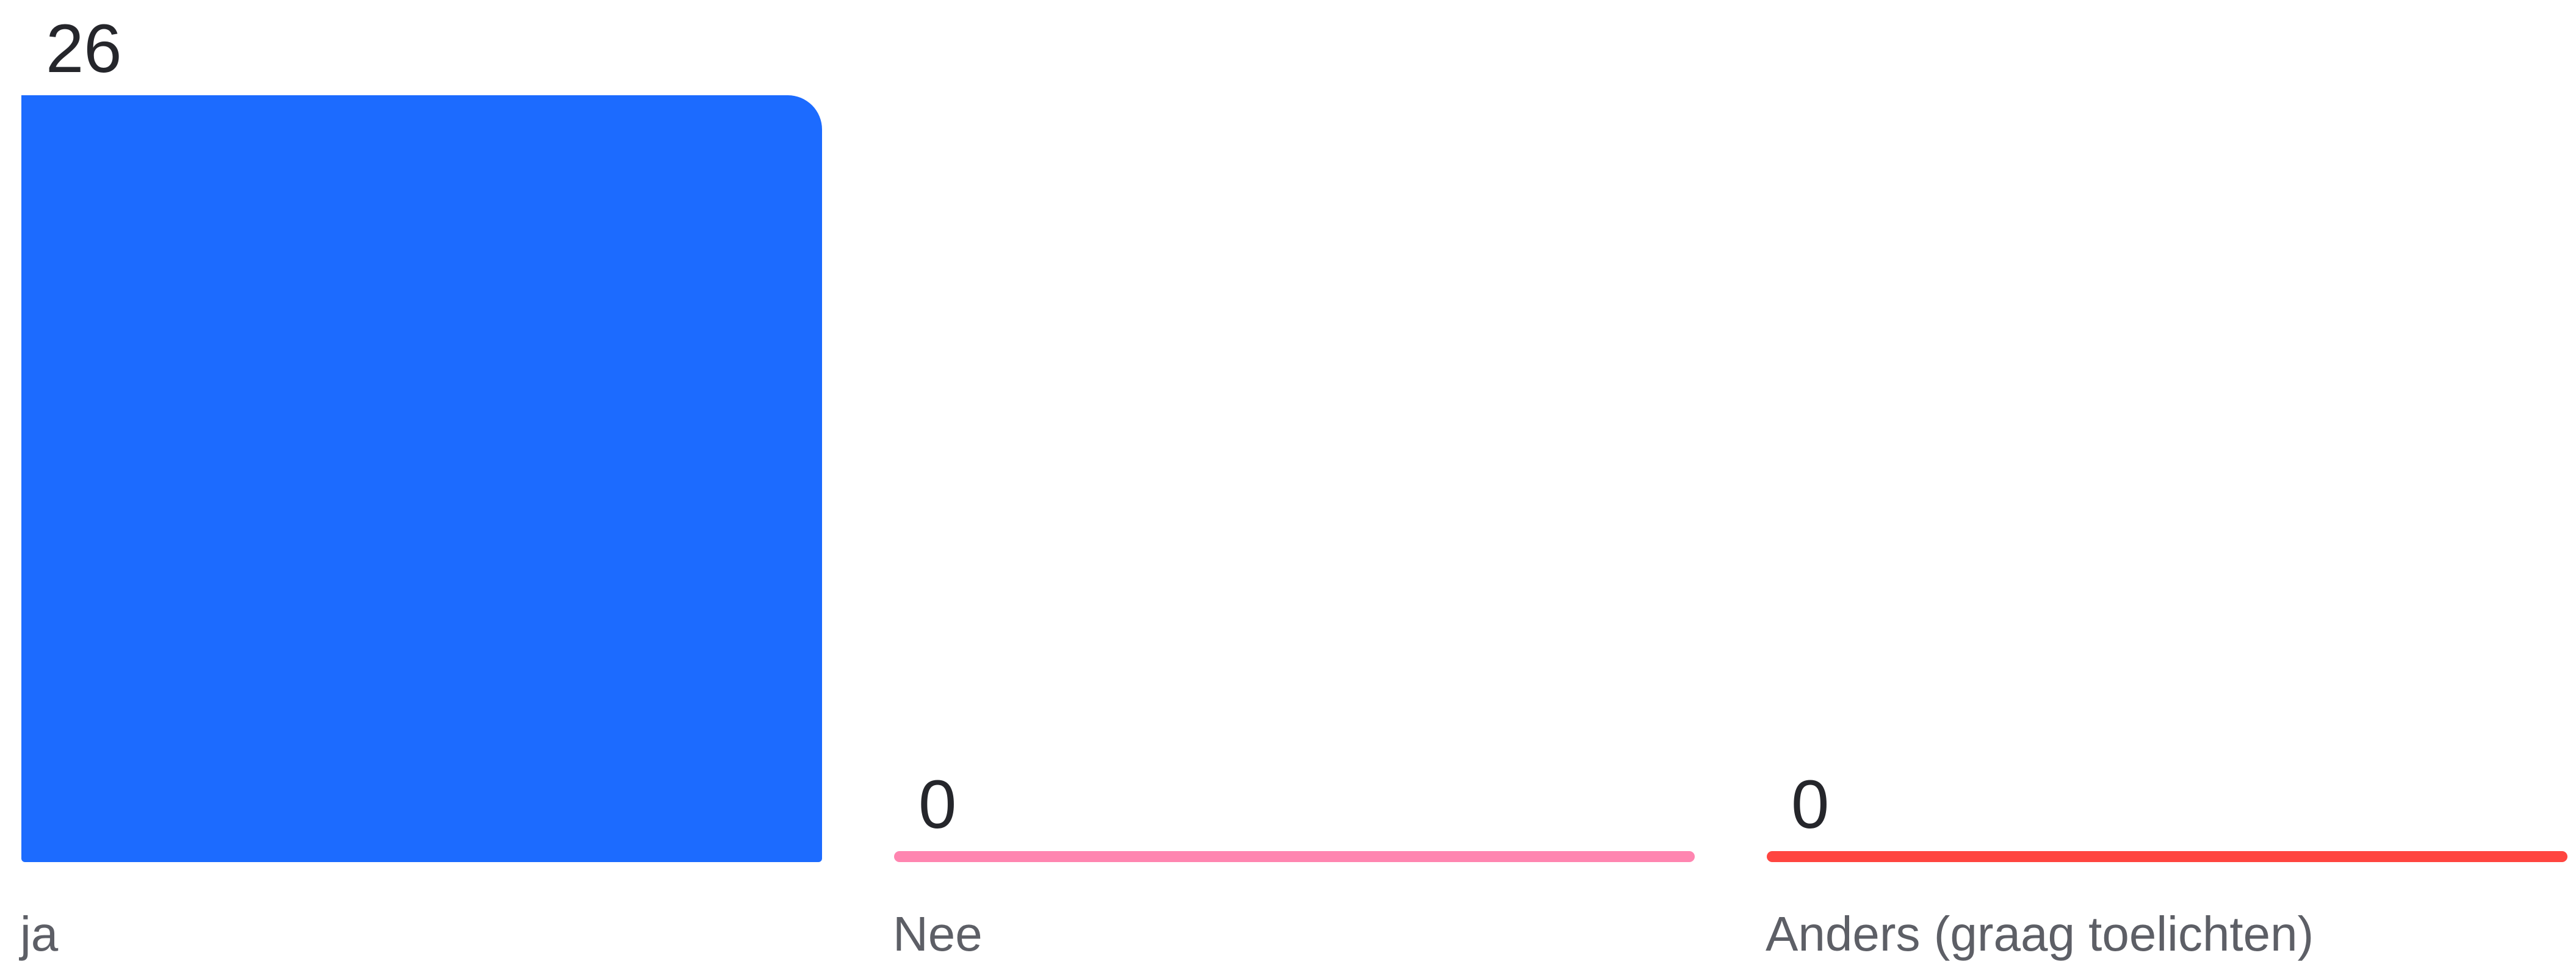 This screenshot has width=2576, height=961. Describe the element at coordinates (39, 934) in the screenshot. I see `category-label-0: ja` at that location.